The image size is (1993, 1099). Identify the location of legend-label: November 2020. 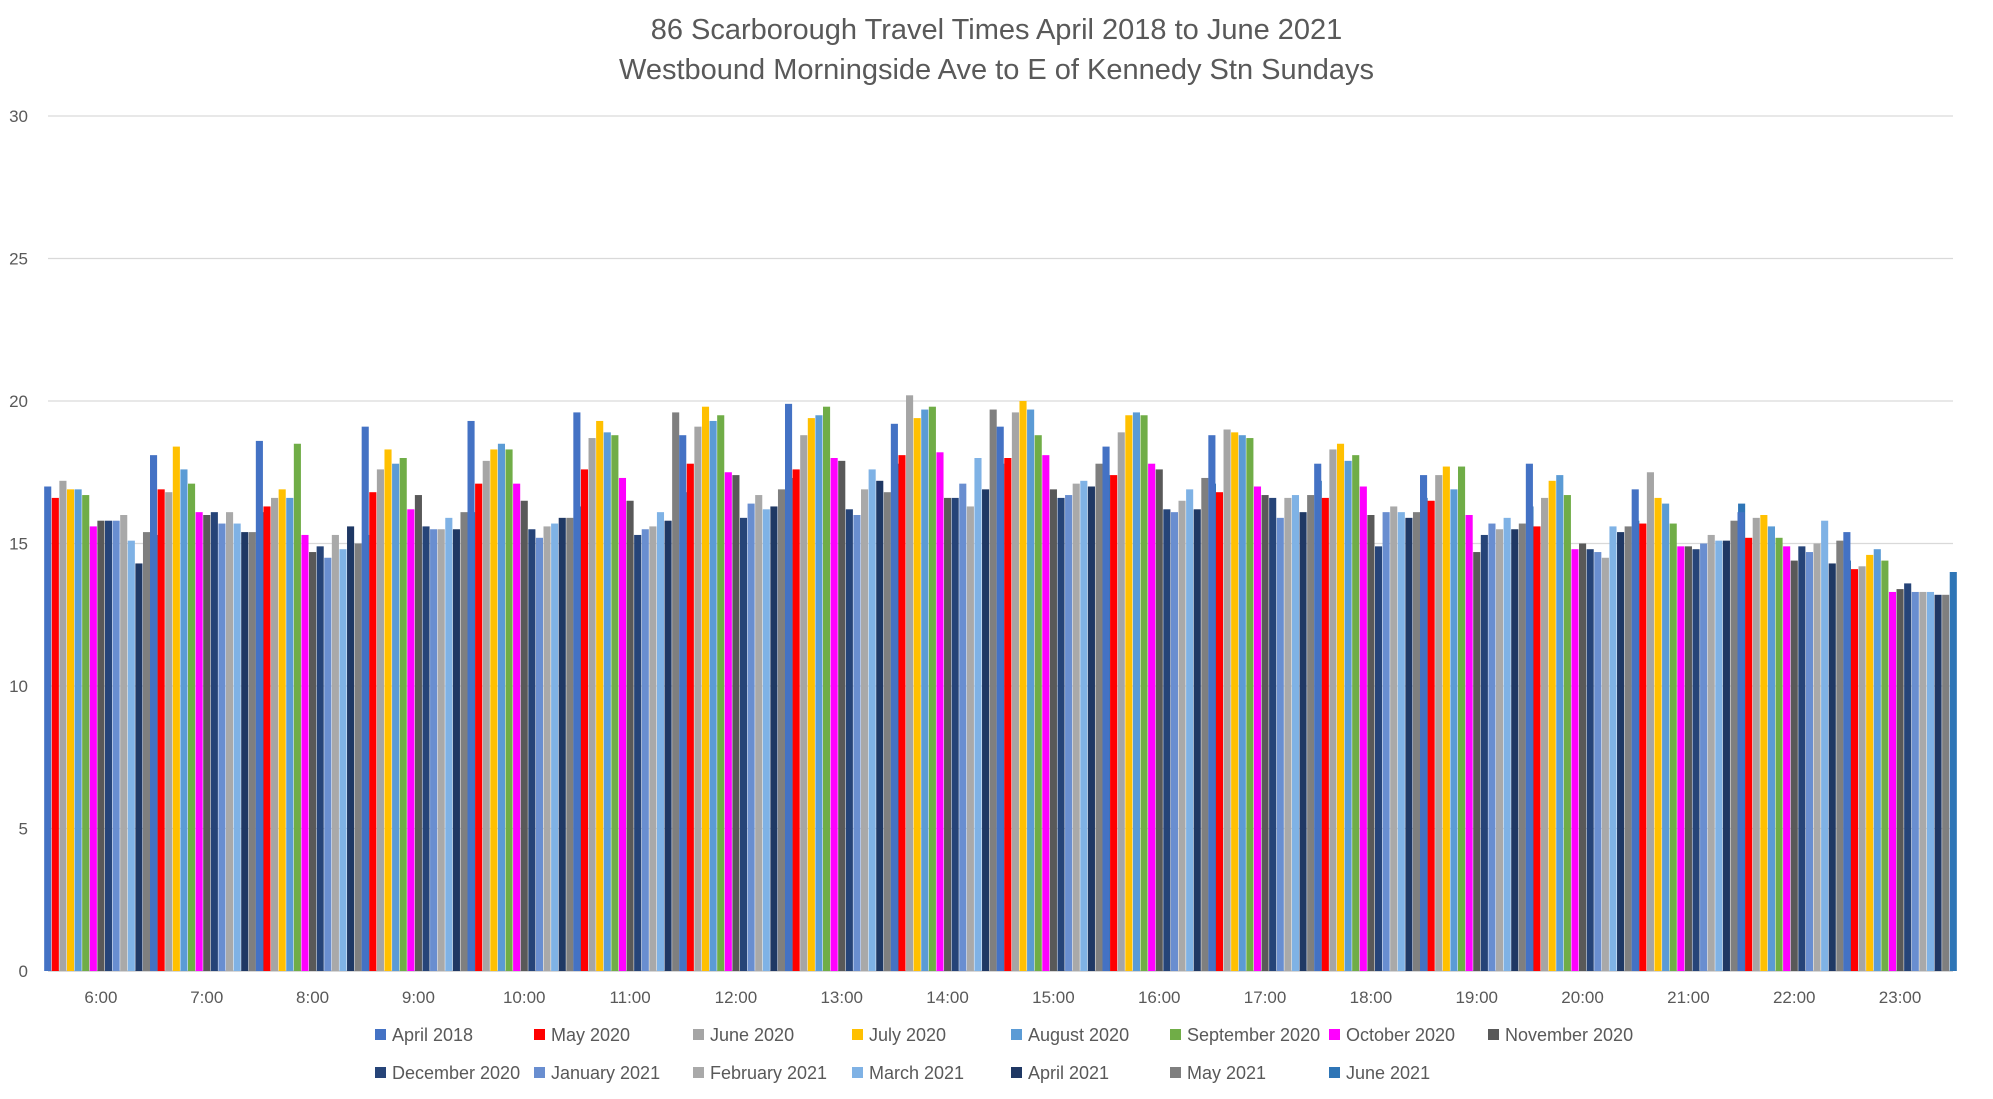
(1569, 1035).